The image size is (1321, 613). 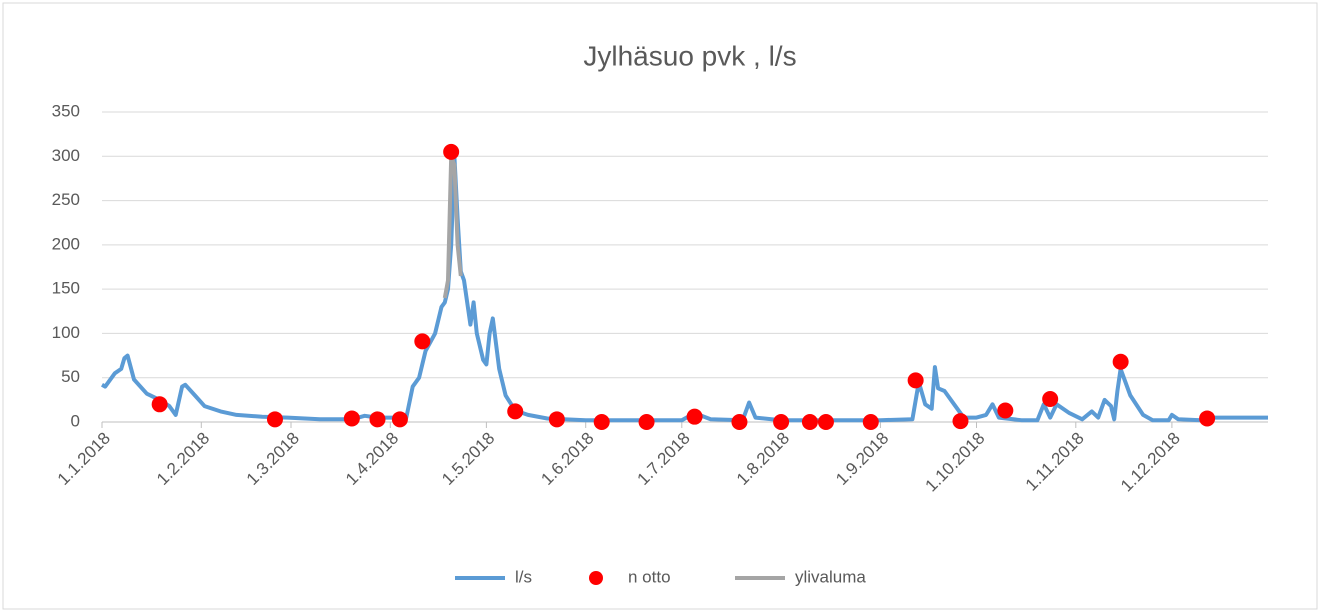 I want to click on y-tick-label: 50, so click(x=70, y=376).